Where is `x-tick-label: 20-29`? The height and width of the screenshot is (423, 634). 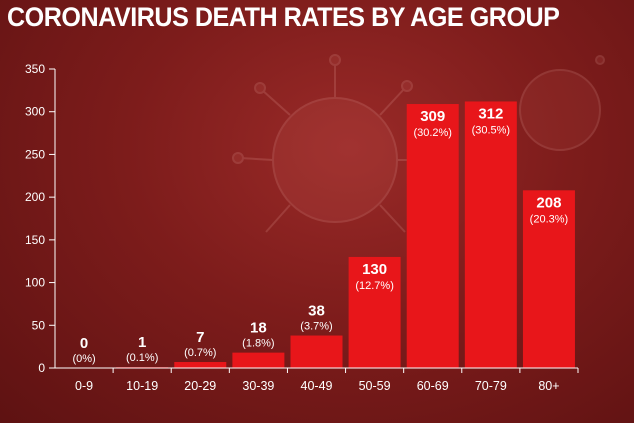 x-tick-label: 20-29 is located at coordinates (200, 386).